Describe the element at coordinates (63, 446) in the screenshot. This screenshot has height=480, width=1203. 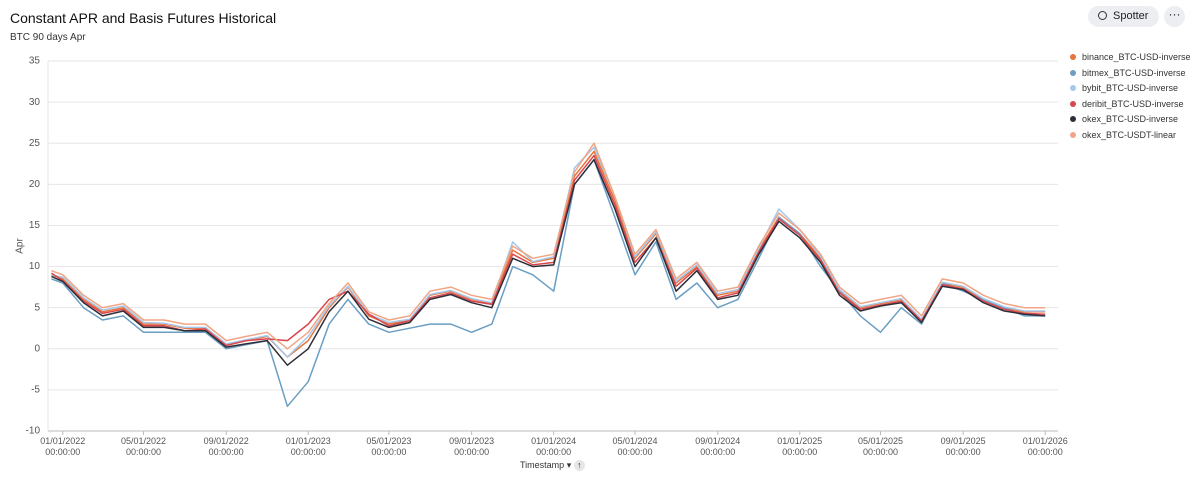
I see `x-tick-label: 01/01/2022 00:00:00` at that location.